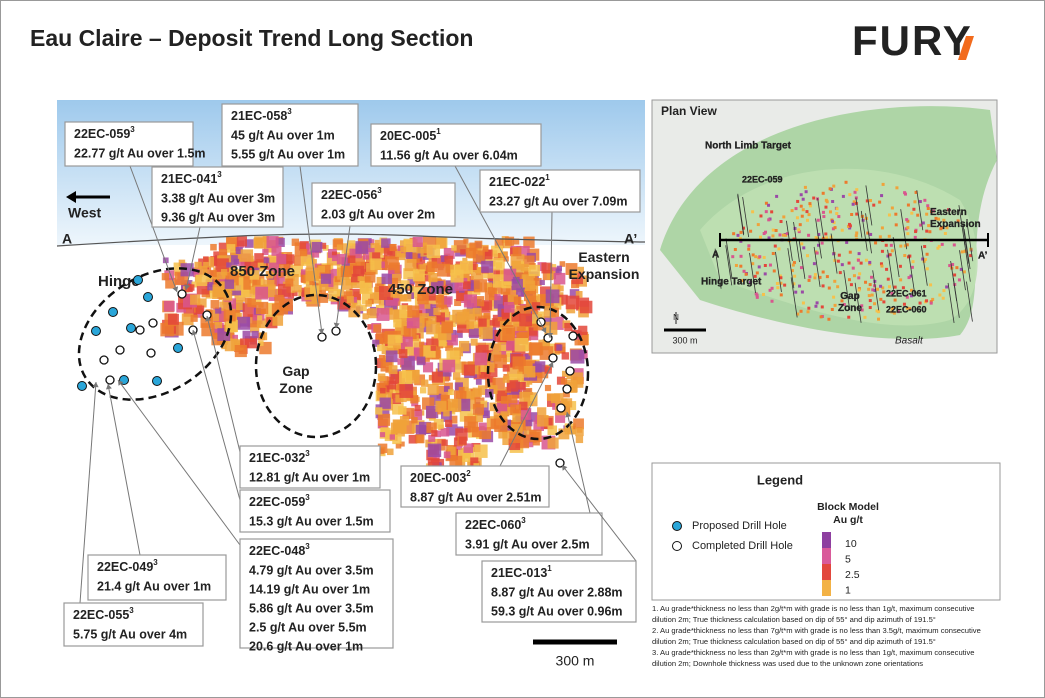  I want to click on callout-line: 4.79 g/t Au over 3.5m, so click(311, 570).